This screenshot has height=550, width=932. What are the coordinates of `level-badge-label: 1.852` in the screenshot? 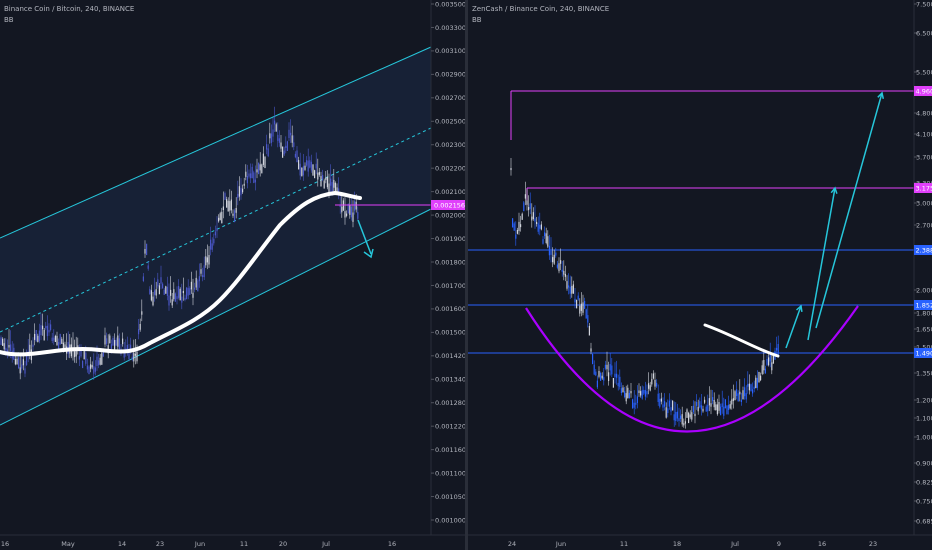 It's located at (924, 305).